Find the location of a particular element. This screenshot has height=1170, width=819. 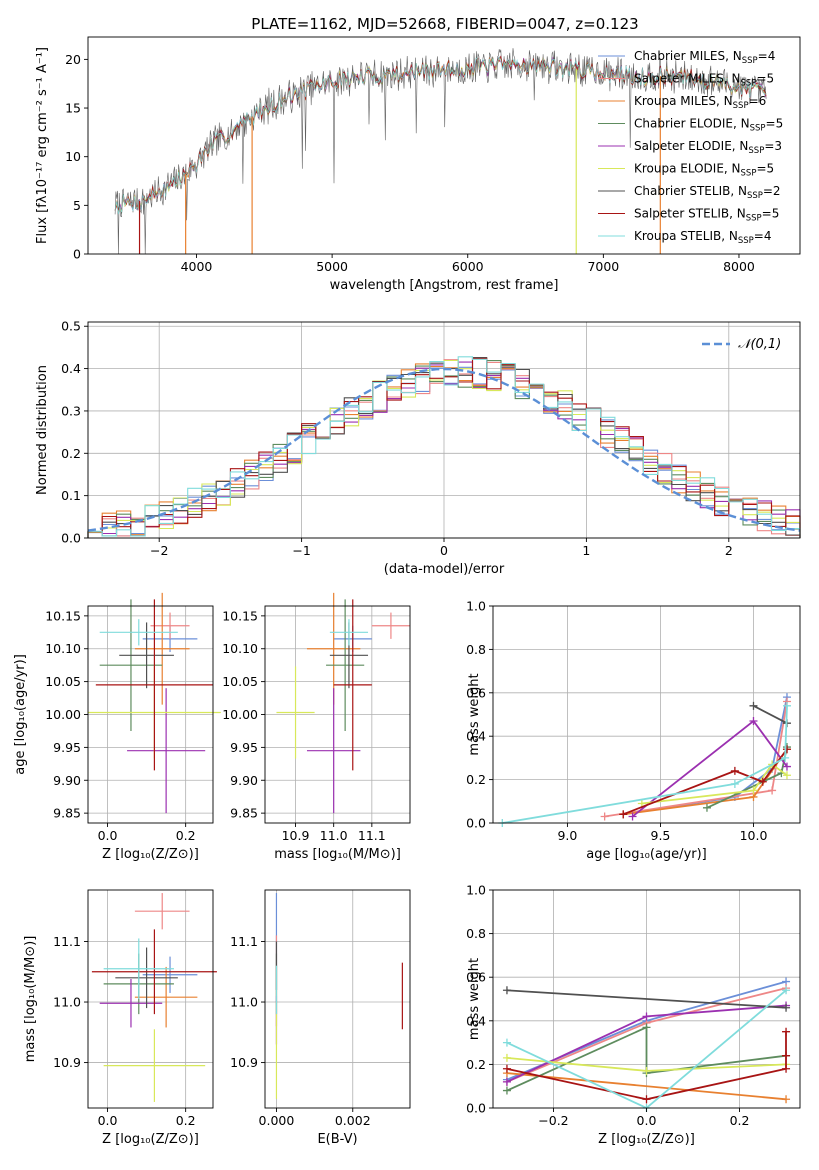

histogram-step is located at coordinates (444, 447).